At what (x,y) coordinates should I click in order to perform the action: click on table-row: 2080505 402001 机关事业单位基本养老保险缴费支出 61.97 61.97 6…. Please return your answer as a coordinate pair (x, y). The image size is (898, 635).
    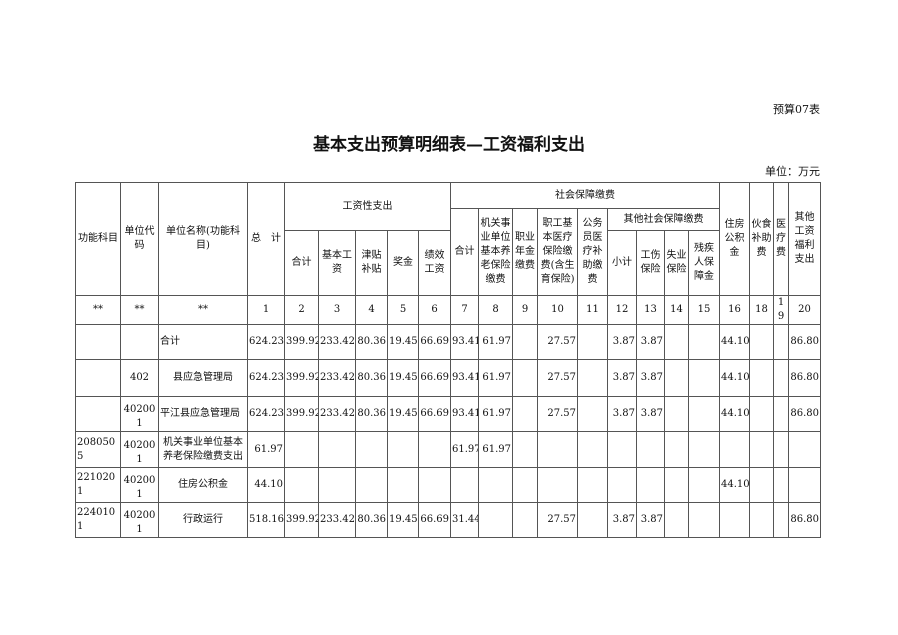
    Looking at the image, I should click on (448, 449).